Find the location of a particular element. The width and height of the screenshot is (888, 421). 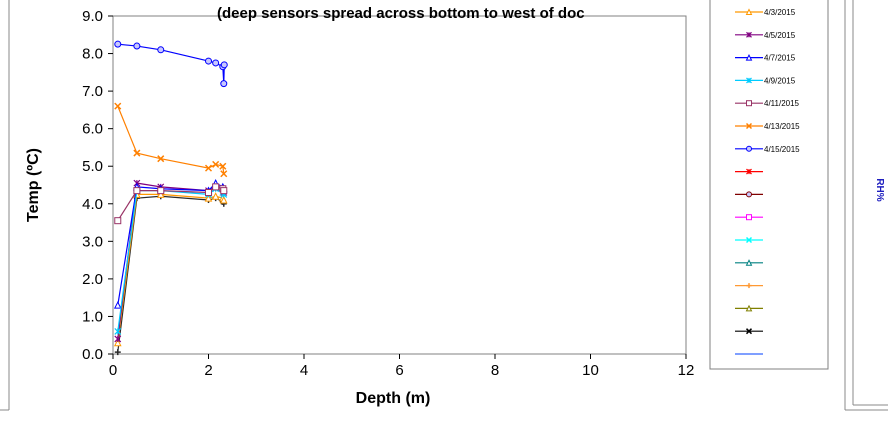

legend-entry: 4/13/2015 is located at coordinates (767, 126).